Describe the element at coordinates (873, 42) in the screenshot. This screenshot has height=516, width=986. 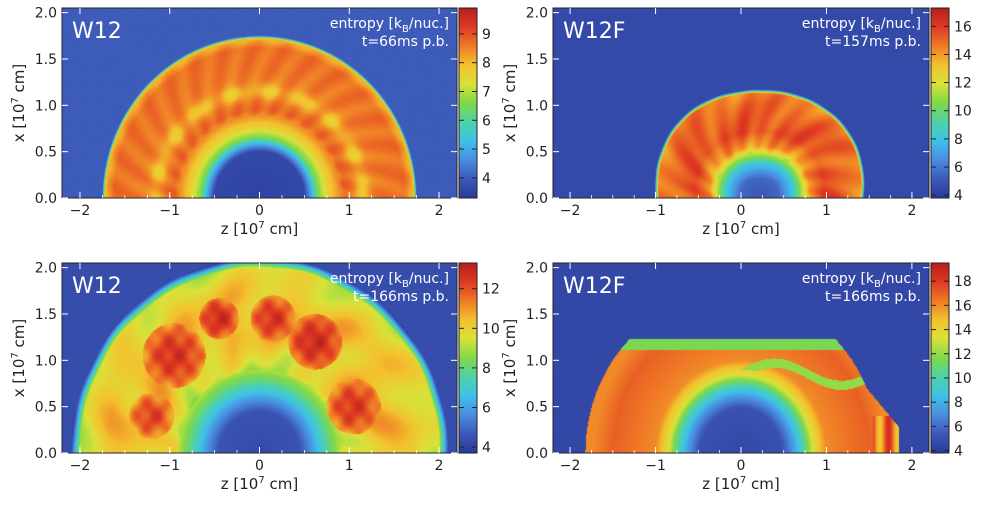
I see `annotation-time: t=157ms p.b.` at that location.